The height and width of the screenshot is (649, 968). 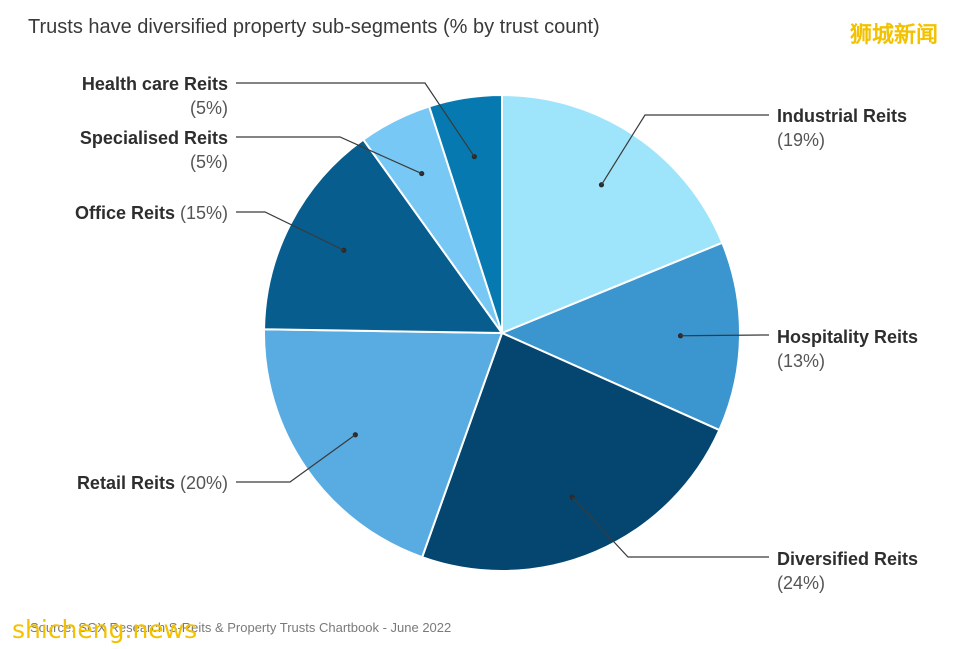 I want to click on leader-line-health-care-reits, so click(x=355, y=119).